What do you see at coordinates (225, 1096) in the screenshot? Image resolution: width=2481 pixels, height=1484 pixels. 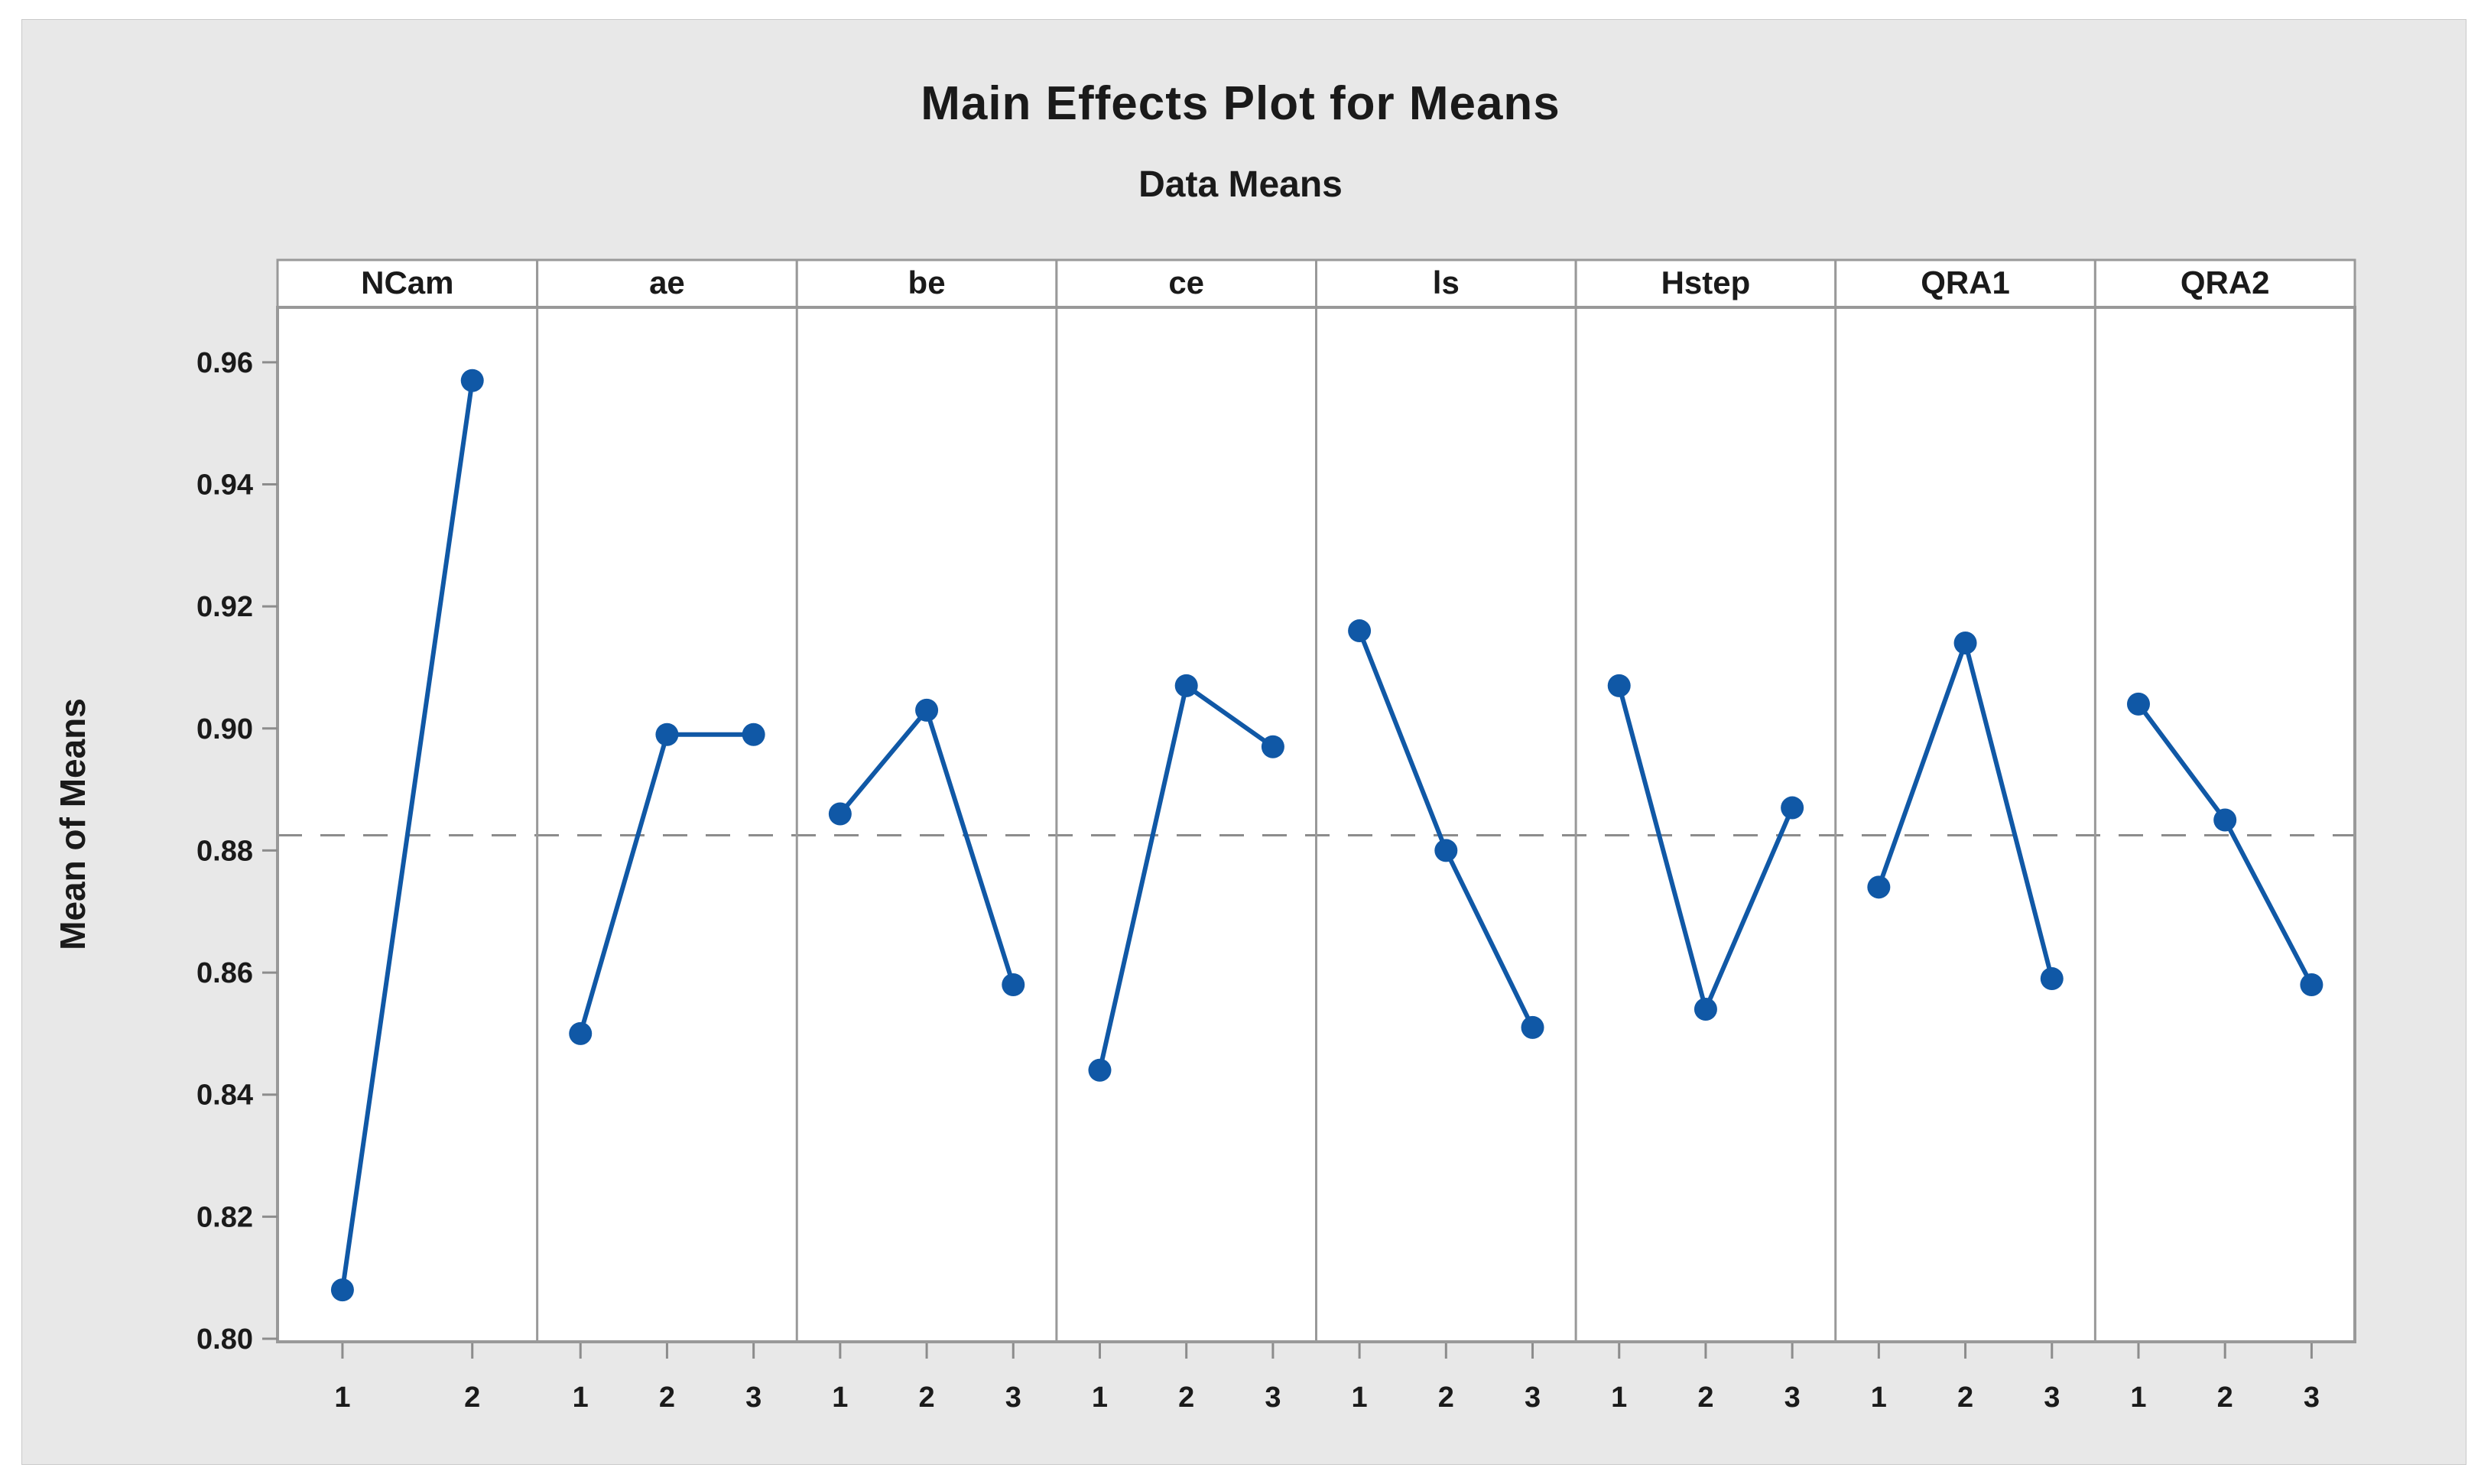 I see `y-tick-label: 0.84` at bounding box center [225, 1096].